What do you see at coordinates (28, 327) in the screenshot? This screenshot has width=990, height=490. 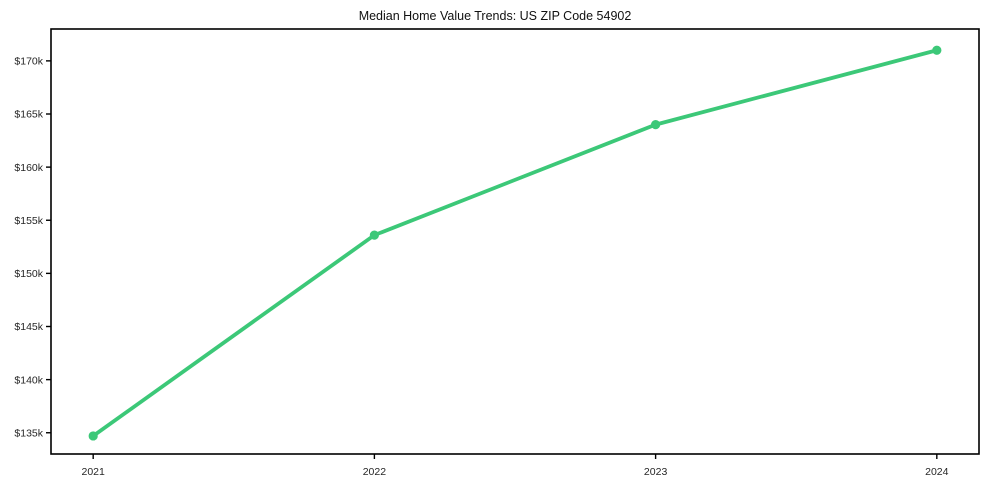 I see `y-tick-label: $145k` at bounding box center [28, 327].